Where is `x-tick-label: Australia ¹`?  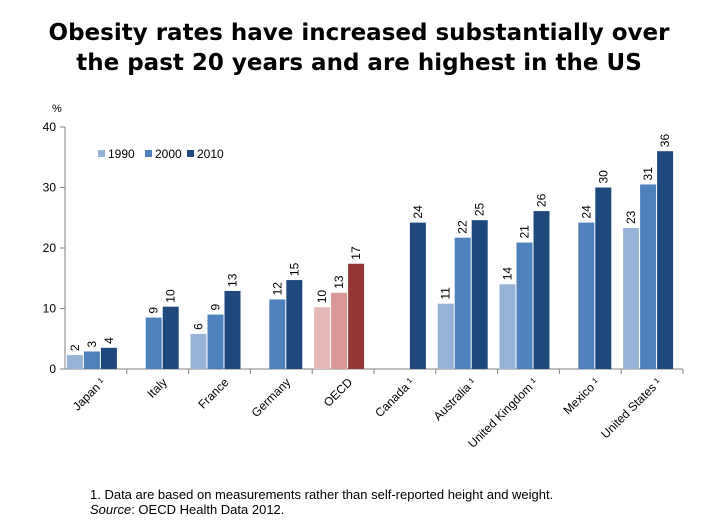
x-tick-label: Australia ¹ is located at coordinates (455, 399).